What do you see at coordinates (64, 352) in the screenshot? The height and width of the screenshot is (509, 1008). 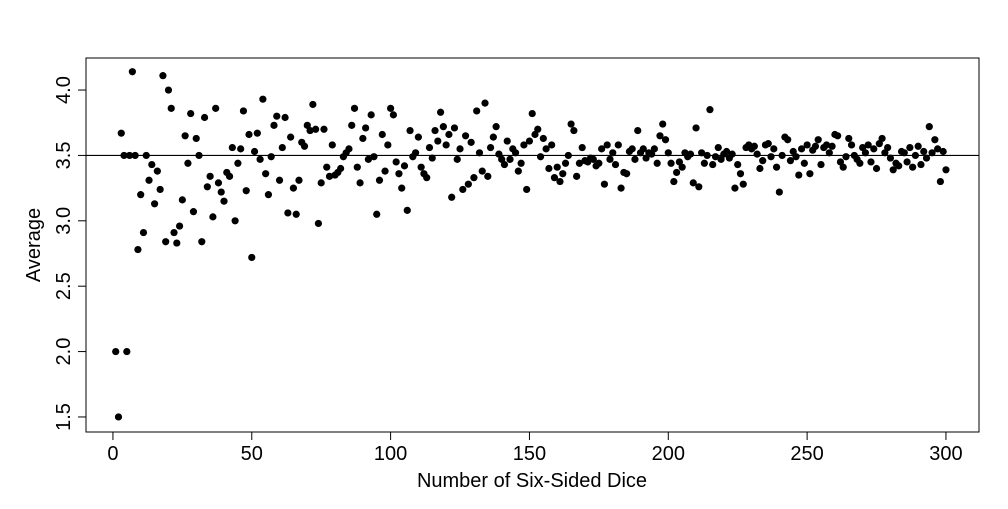 I see `y-tick-label: 2.0` at bounding box center [64, 352].